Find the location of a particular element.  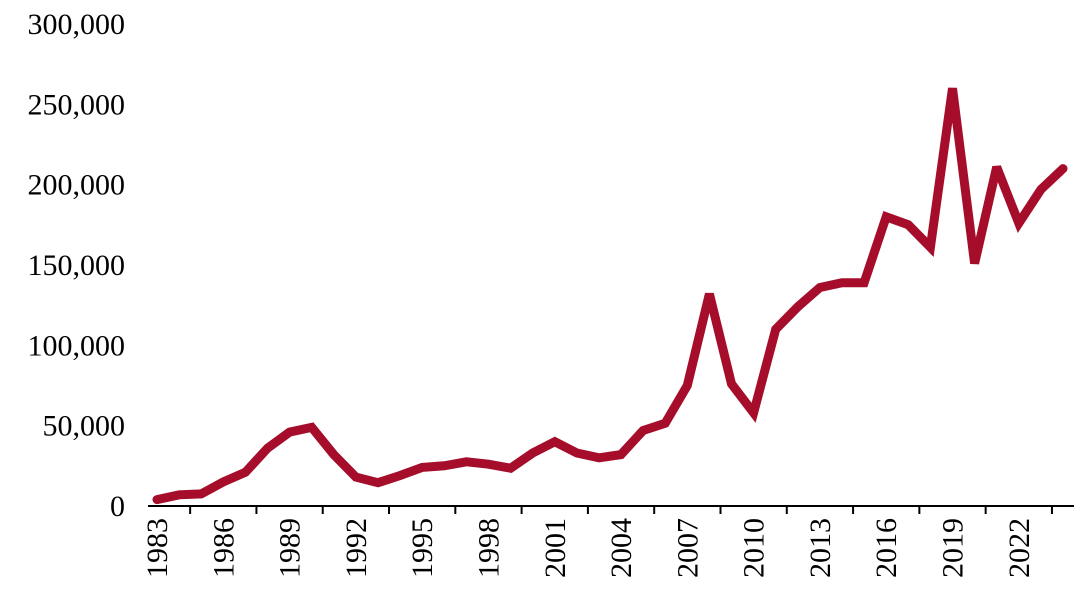

x-tick-label: 1995 is located at coordinates (422, 548).